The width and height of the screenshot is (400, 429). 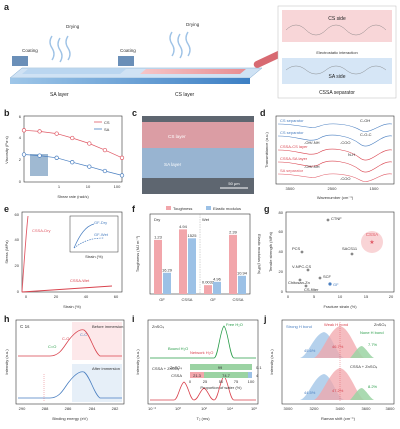 I want to click on f-cat-3: GF, so click(x=213, y=299).